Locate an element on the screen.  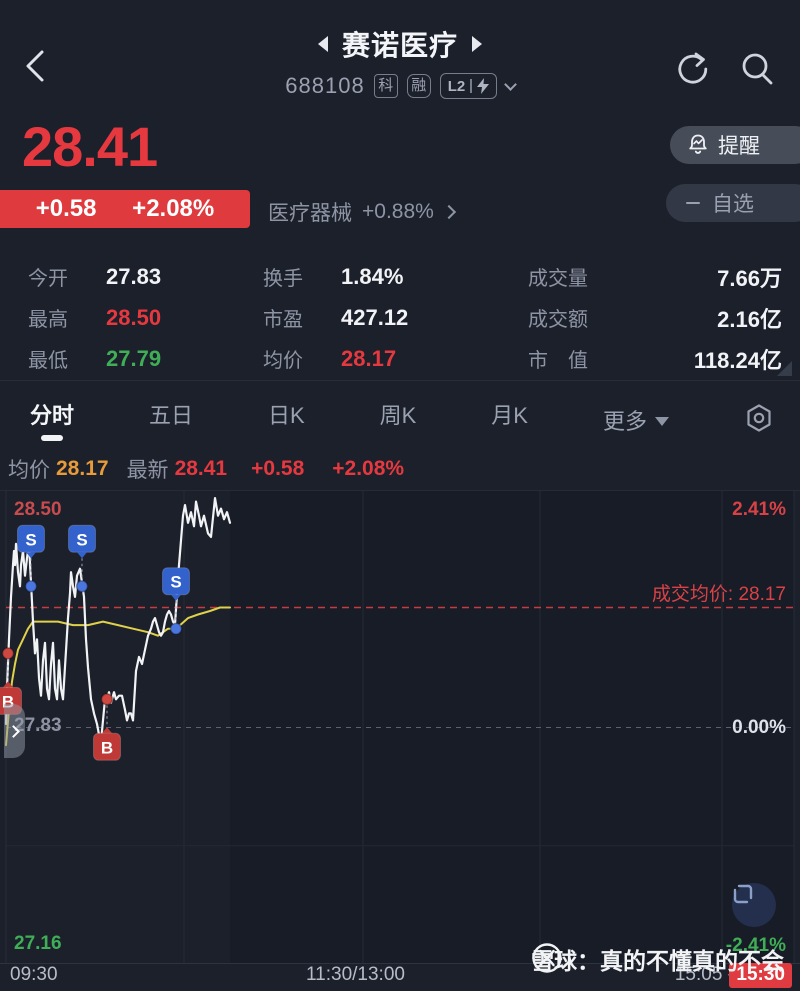
tab-weekly-k: 周K is located at coordinates (398, 415).